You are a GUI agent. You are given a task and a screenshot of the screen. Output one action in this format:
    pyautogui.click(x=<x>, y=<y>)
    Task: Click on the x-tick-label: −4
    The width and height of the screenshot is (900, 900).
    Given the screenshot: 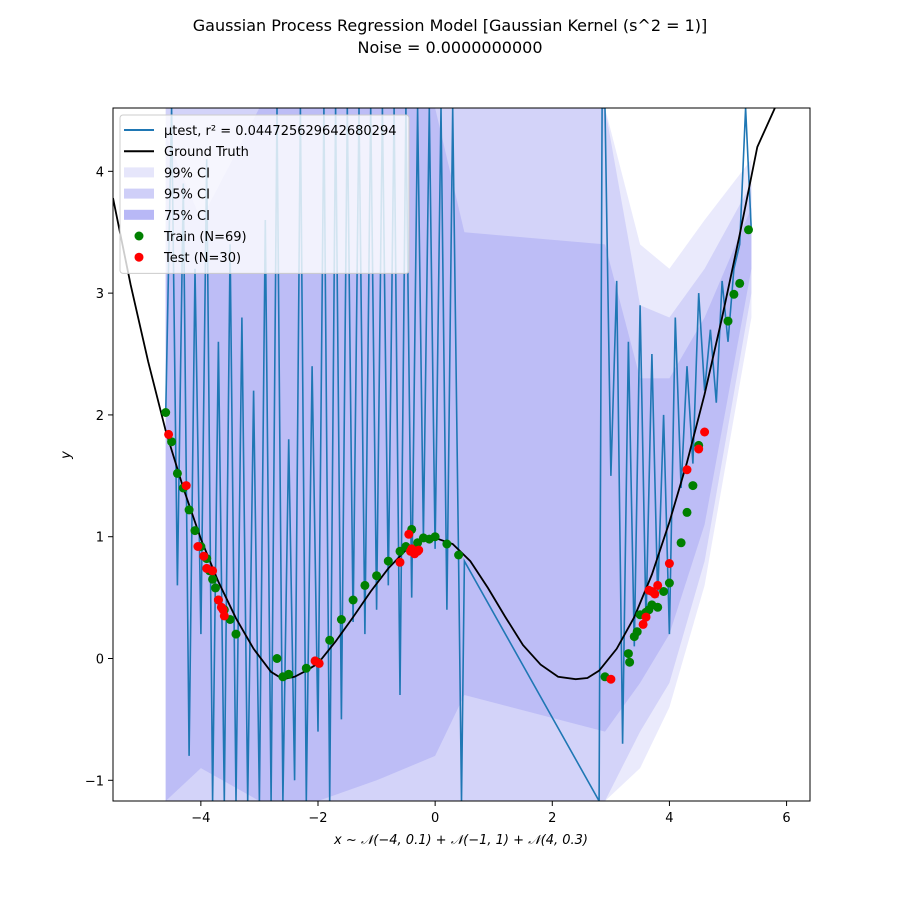 What is the action you would take?
    pyautogui.click(x=200, y=818)
    